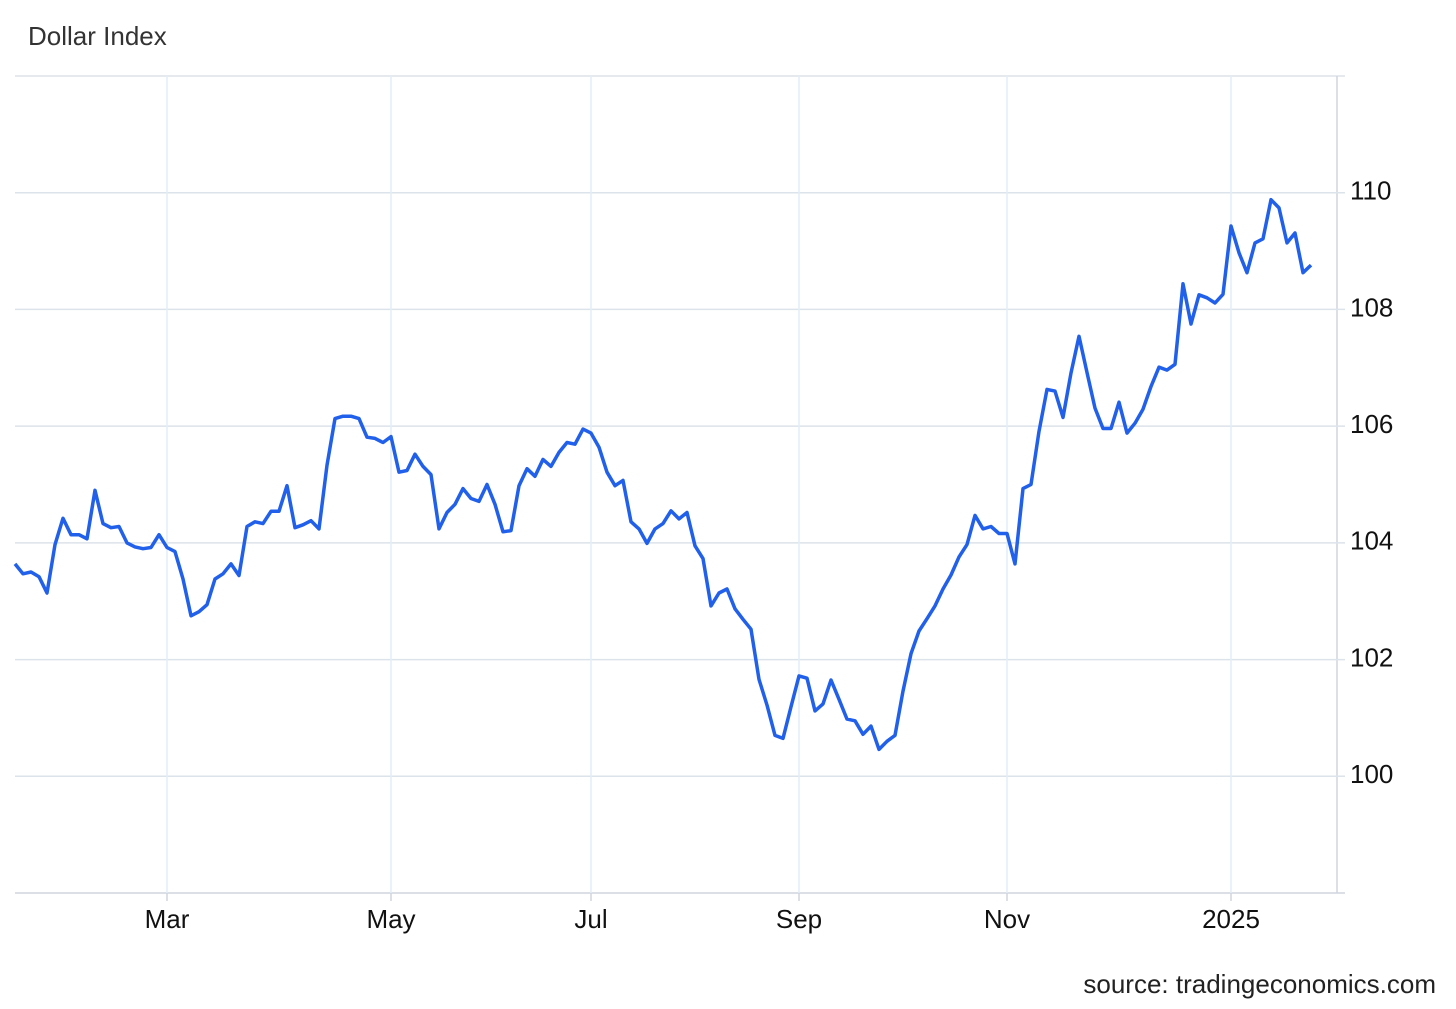  What do you see at coordinates (390, 919) in the screenshot?
I see `x-tick-label: May` at bounding box center [390, 919].